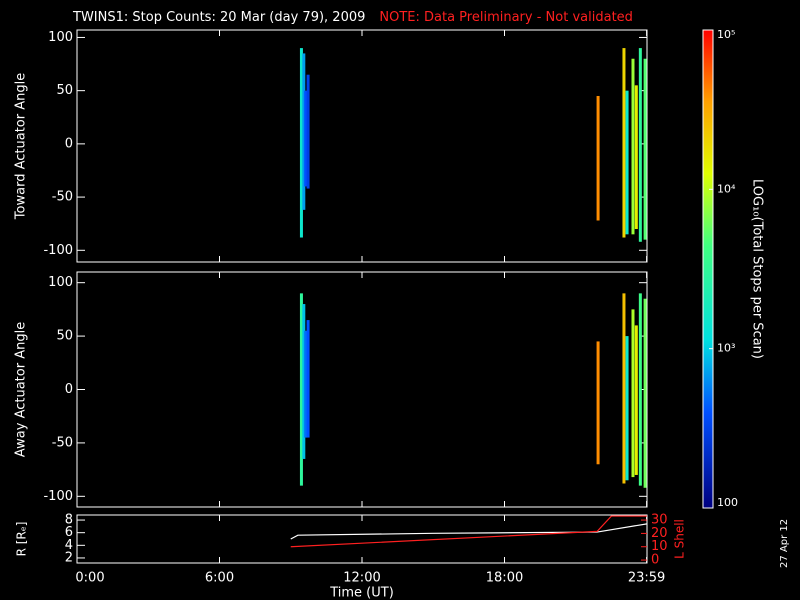 The image size is (800, 600). What do you see at coordinates (69, 557) in the screenshot?
I see `y-tick-label: 2` at bounding box center [69, 557].